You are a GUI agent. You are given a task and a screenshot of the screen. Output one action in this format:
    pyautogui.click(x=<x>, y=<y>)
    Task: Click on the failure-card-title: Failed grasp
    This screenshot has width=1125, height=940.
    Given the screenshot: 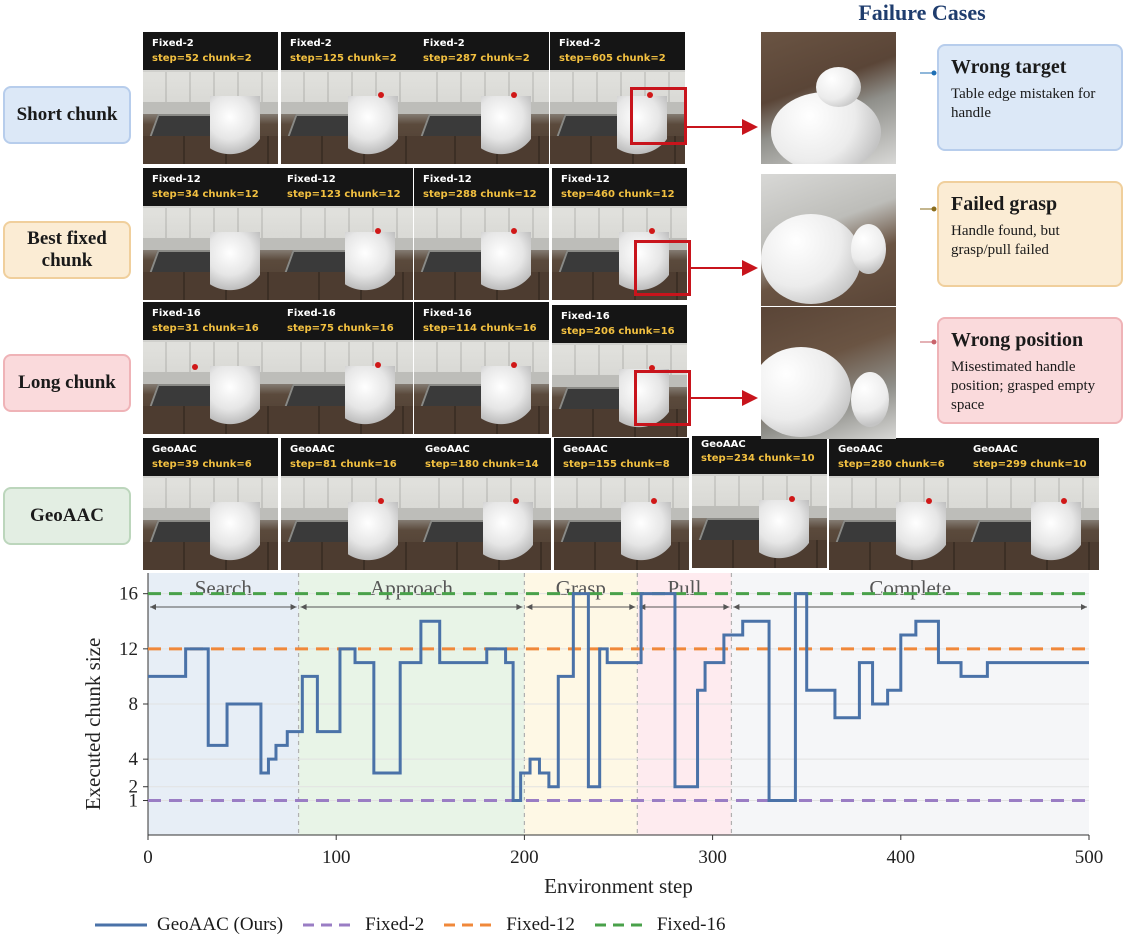 What is the action you would take?
    pyautogui.click(x=1004, y=204)
    